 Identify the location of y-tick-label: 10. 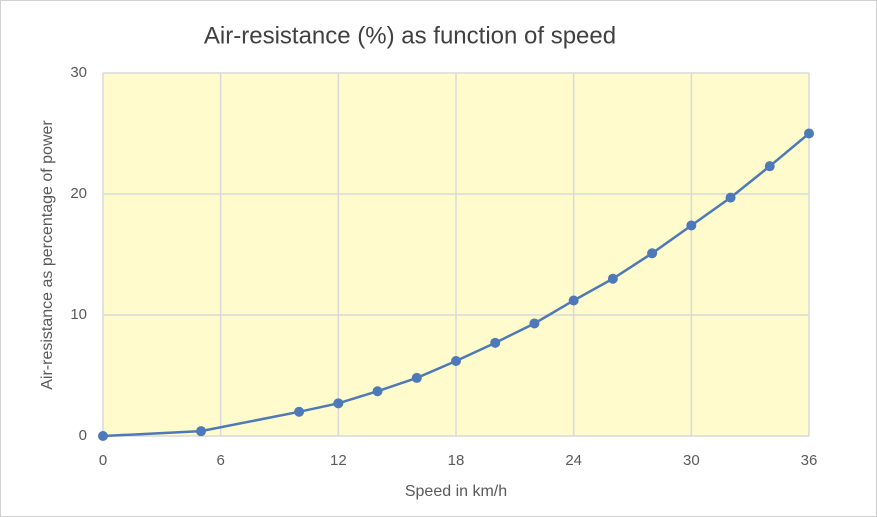
(78, 314).